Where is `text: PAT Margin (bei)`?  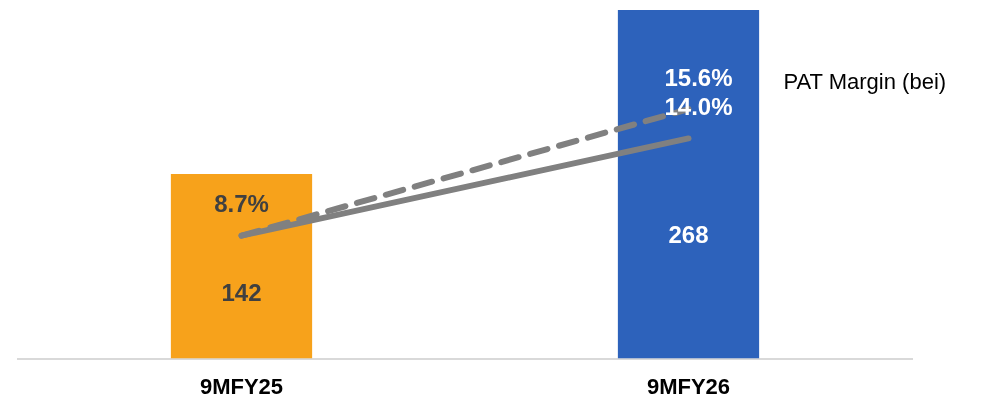
text: PAT Margin (bei) is located at coordinates (865, 82).